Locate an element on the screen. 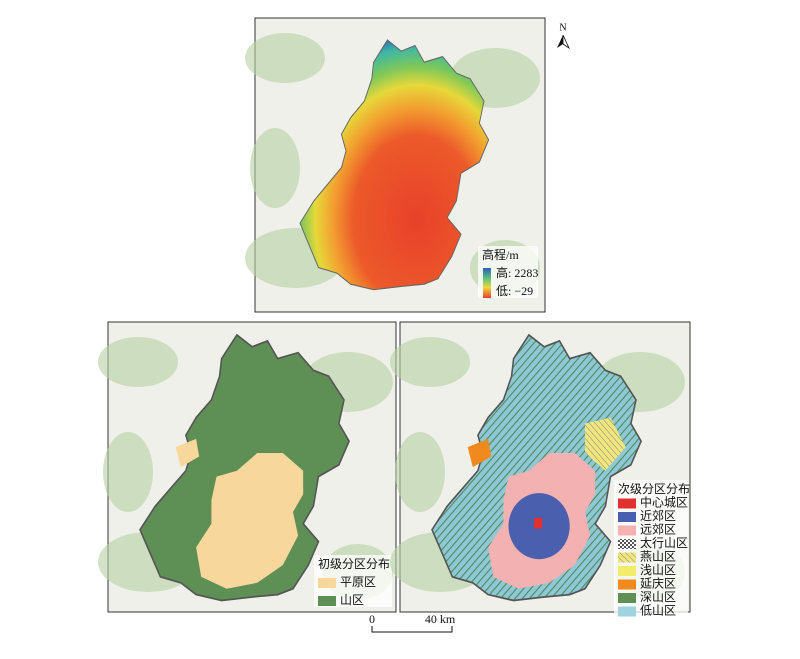 The width and height of the screenshot is (800, 659). shallow-mountain is located at coordinates (605, 444).